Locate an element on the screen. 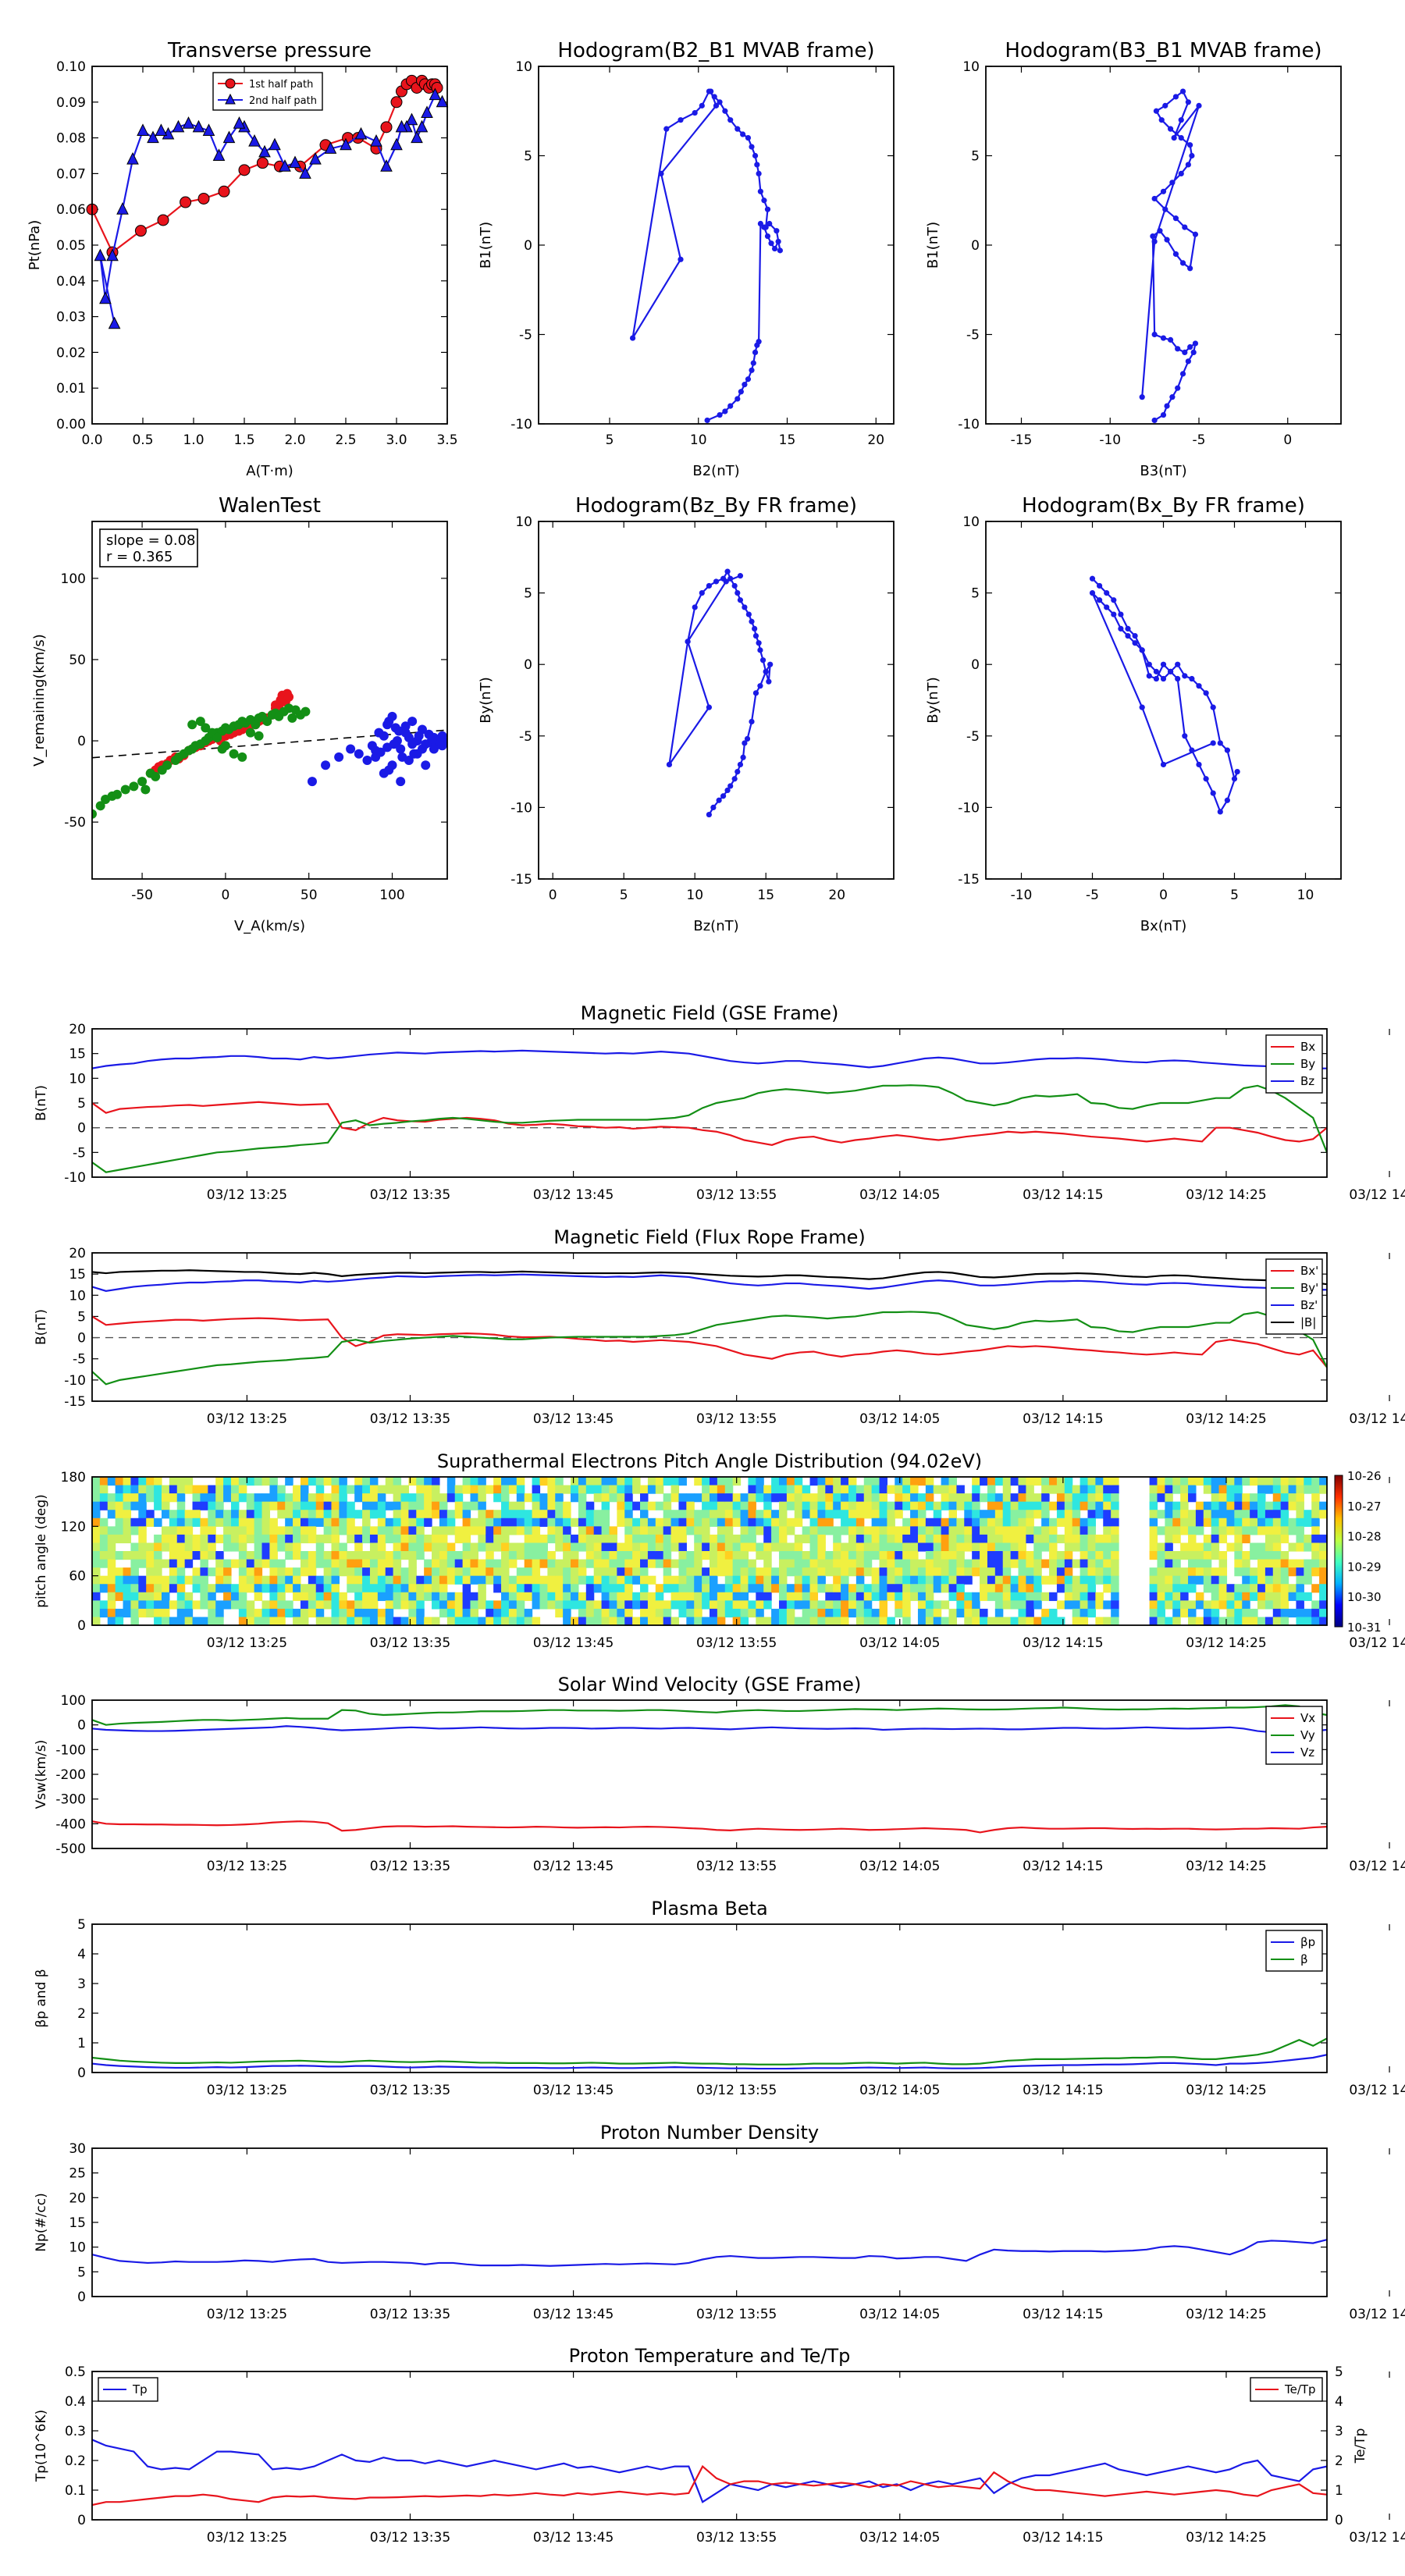  y-axis-label: pitch angle (deg) is located at coordinates (41, 1551).